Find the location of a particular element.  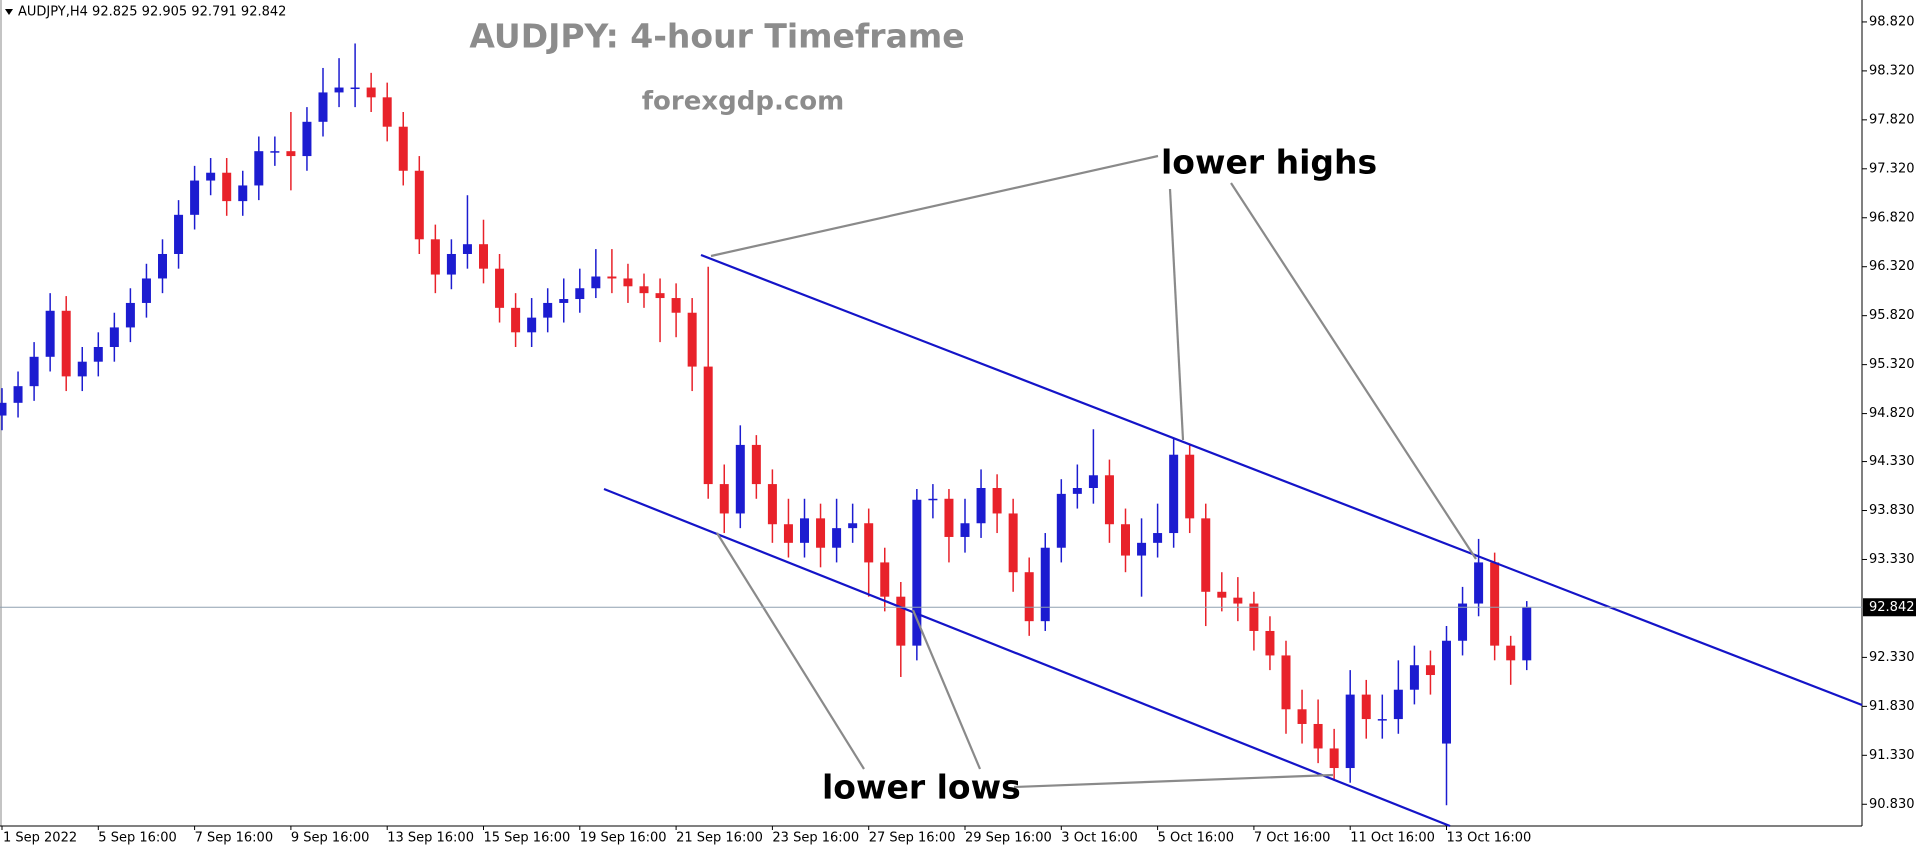

y-tick-label: 95.820 is located at coordinates (1892, 315).